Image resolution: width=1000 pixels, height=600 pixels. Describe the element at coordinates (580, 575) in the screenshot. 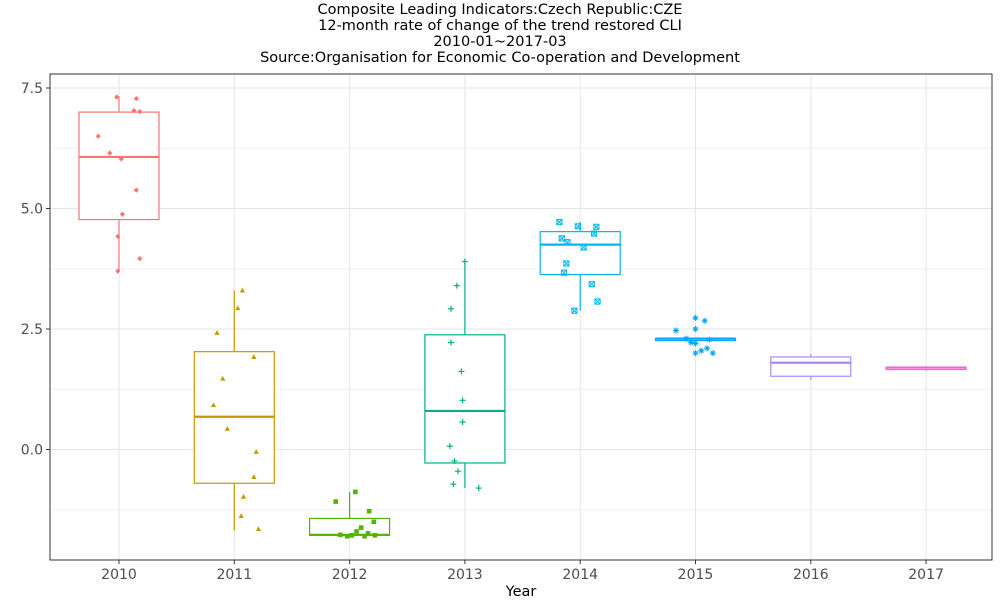

I see `x-tick-label: 2014` at that location.